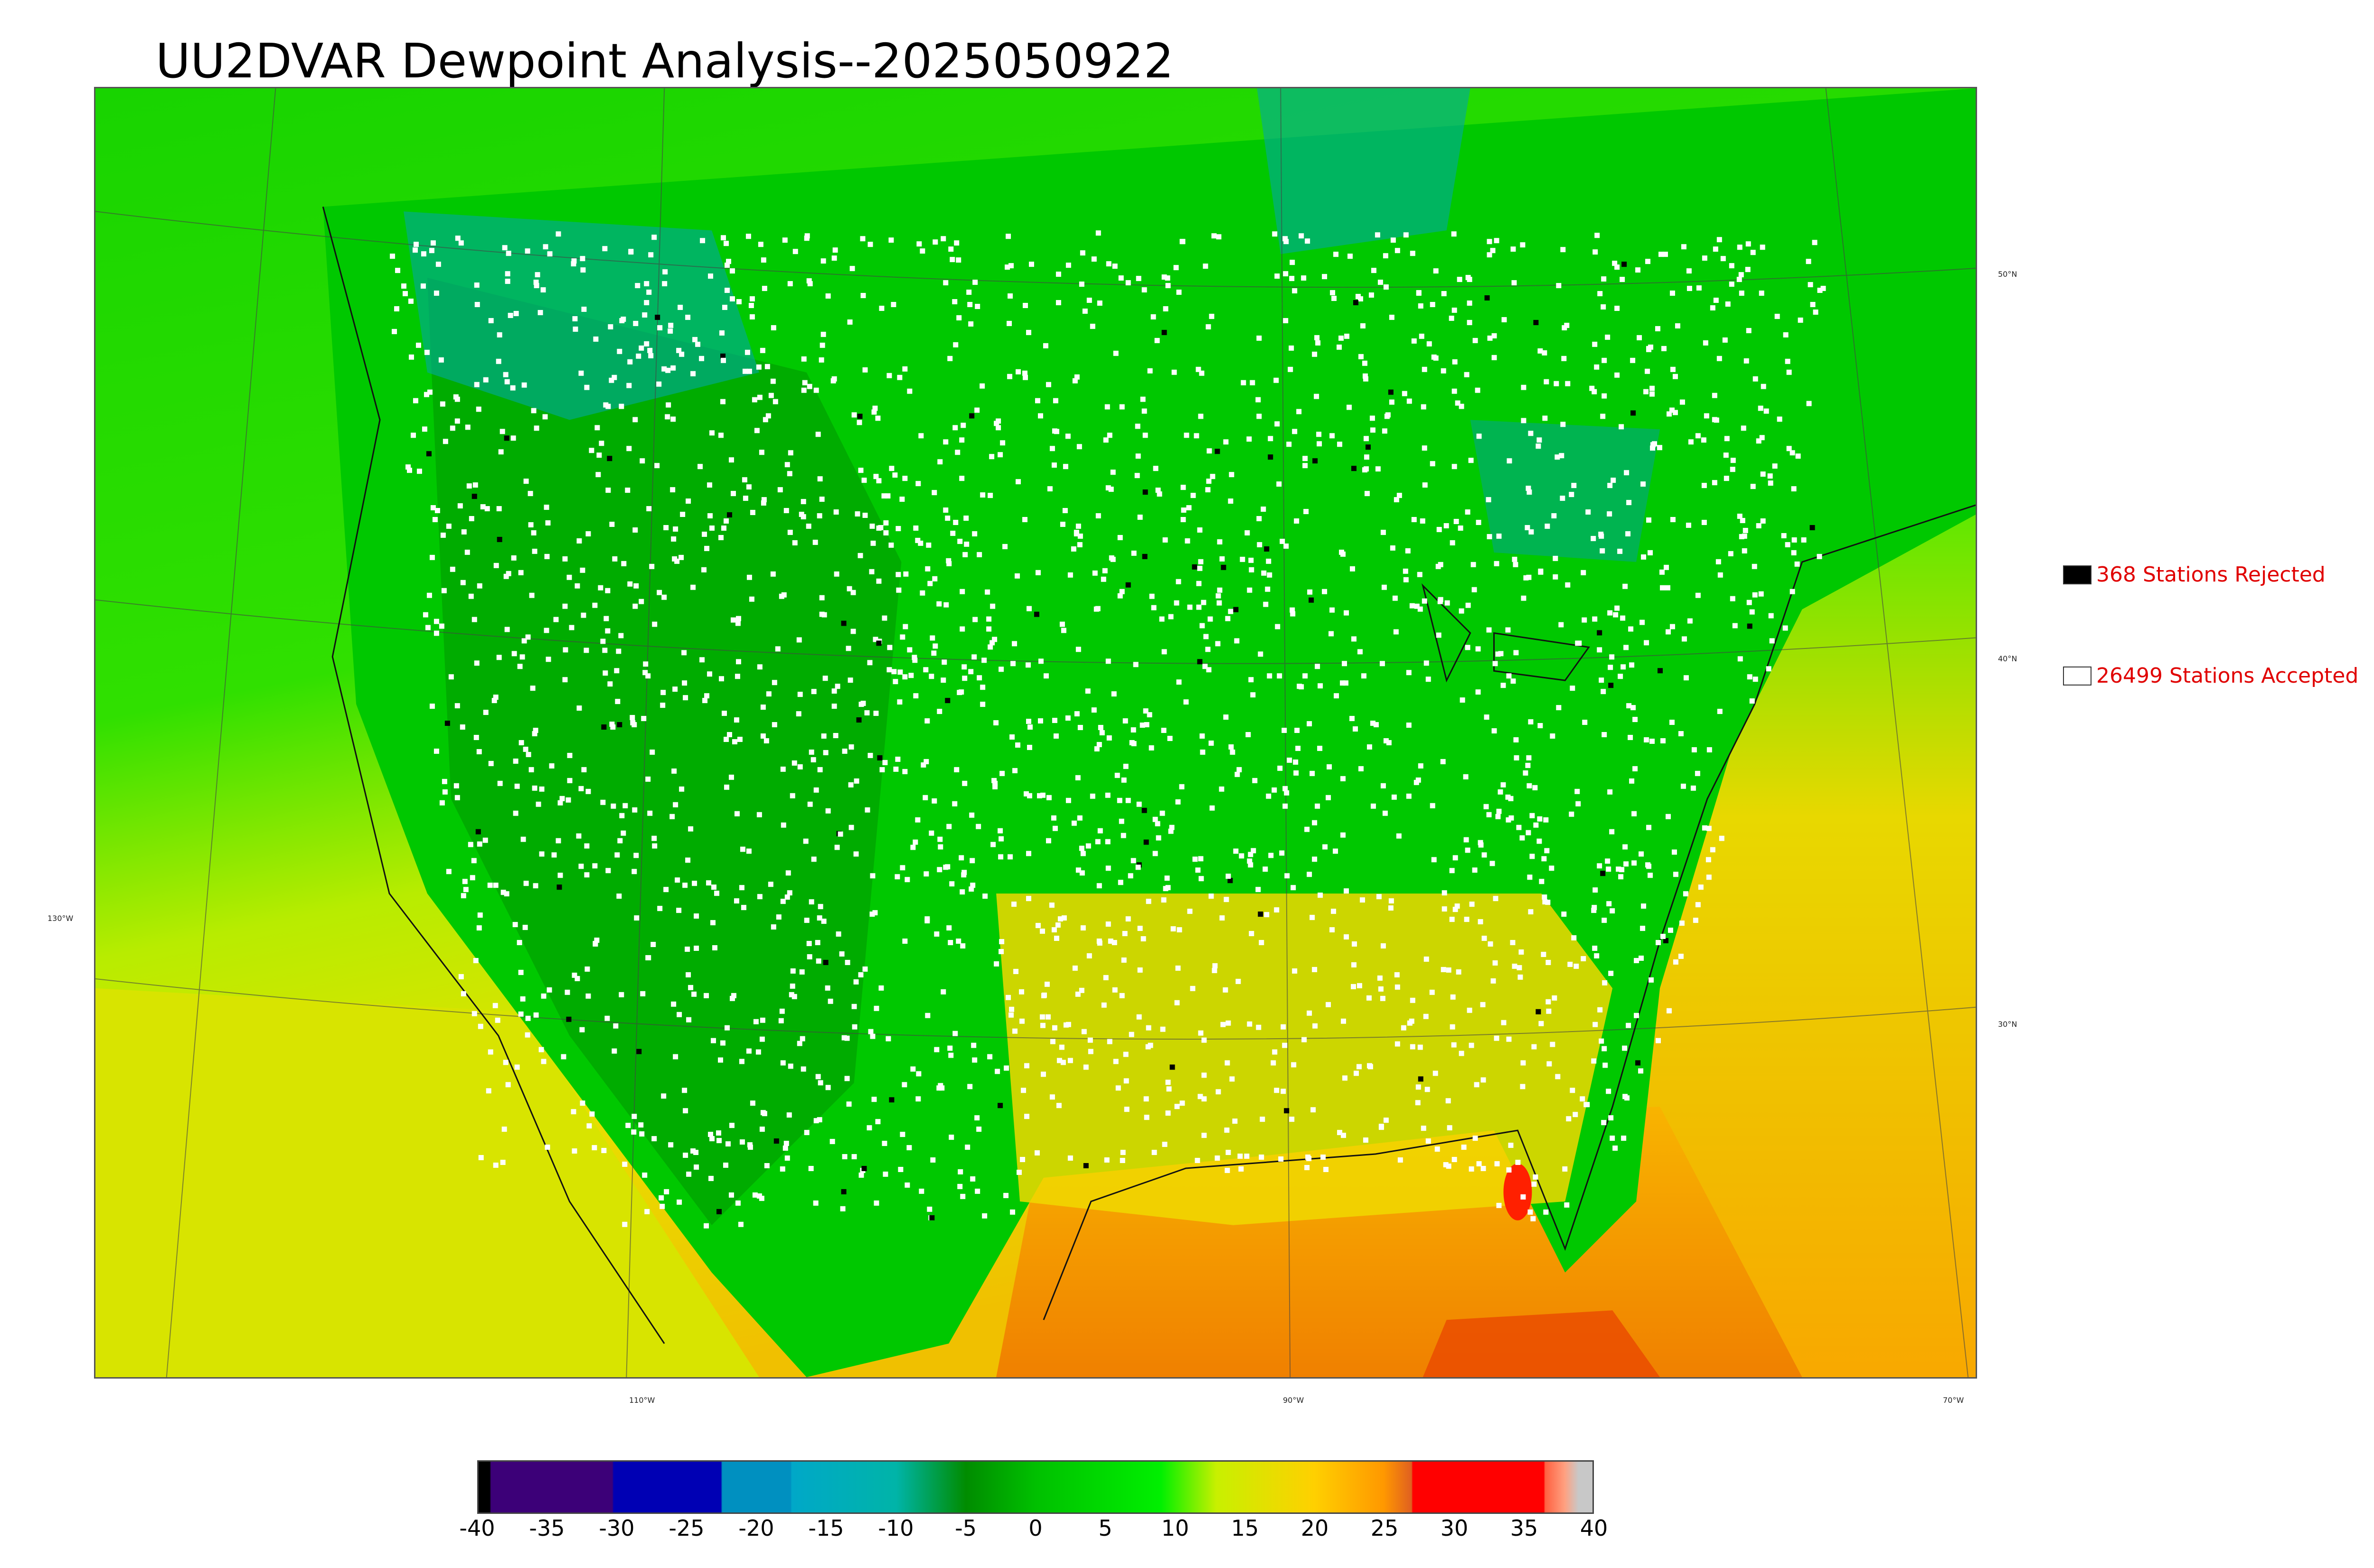 The image size is (2374, 1568). Describe the element at coordinates (1175, 1528) in the screenshot. I see `colorbar-tick-label: 10` at that location.